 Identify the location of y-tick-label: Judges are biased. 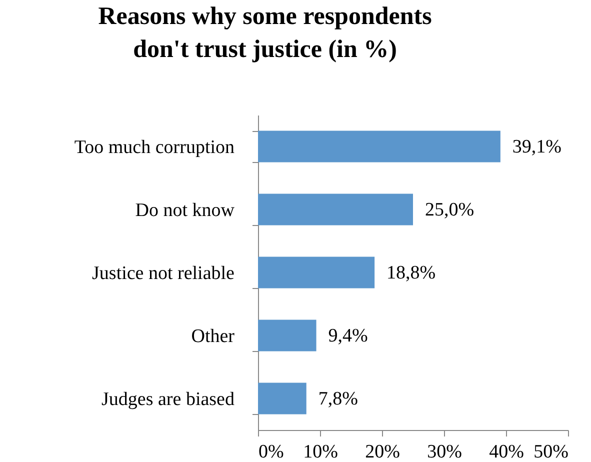
(168, 399).